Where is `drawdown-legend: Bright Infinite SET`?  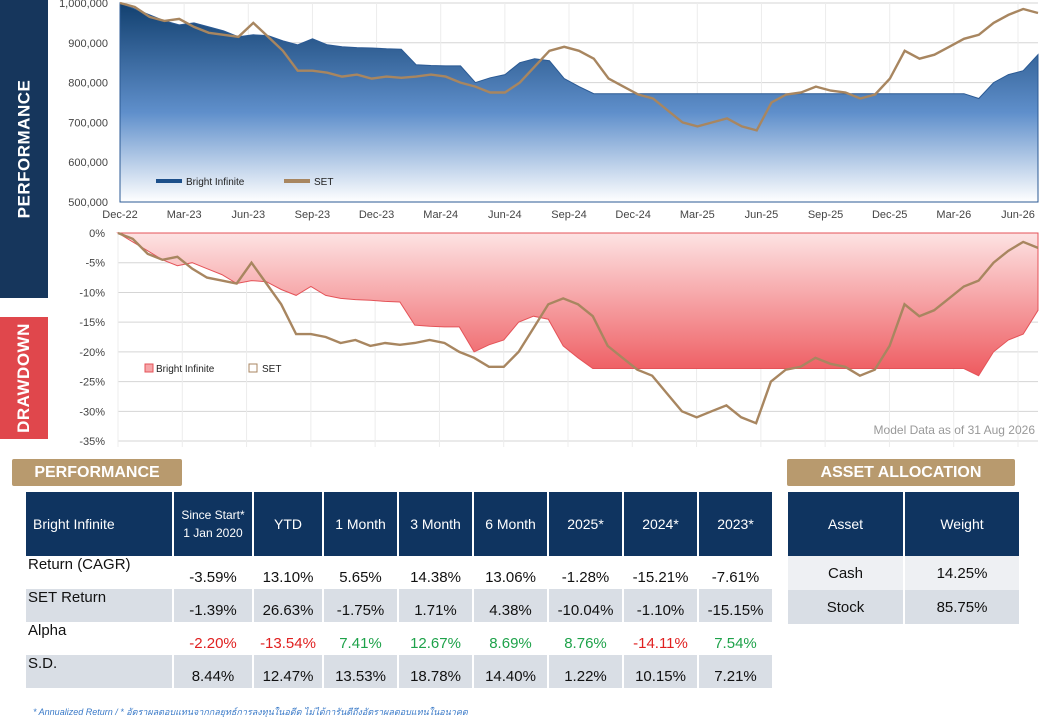
drawdown-legend: Bright Infinite SET is located at coordinates (212, 369).